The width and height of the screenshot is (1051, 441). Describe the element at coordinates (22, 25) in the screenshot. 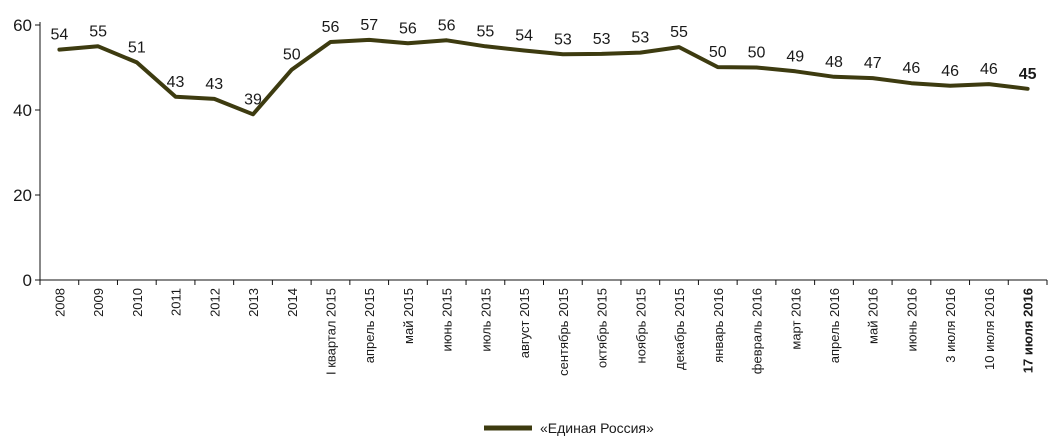

I see `y-tick-label: 60` at that location.